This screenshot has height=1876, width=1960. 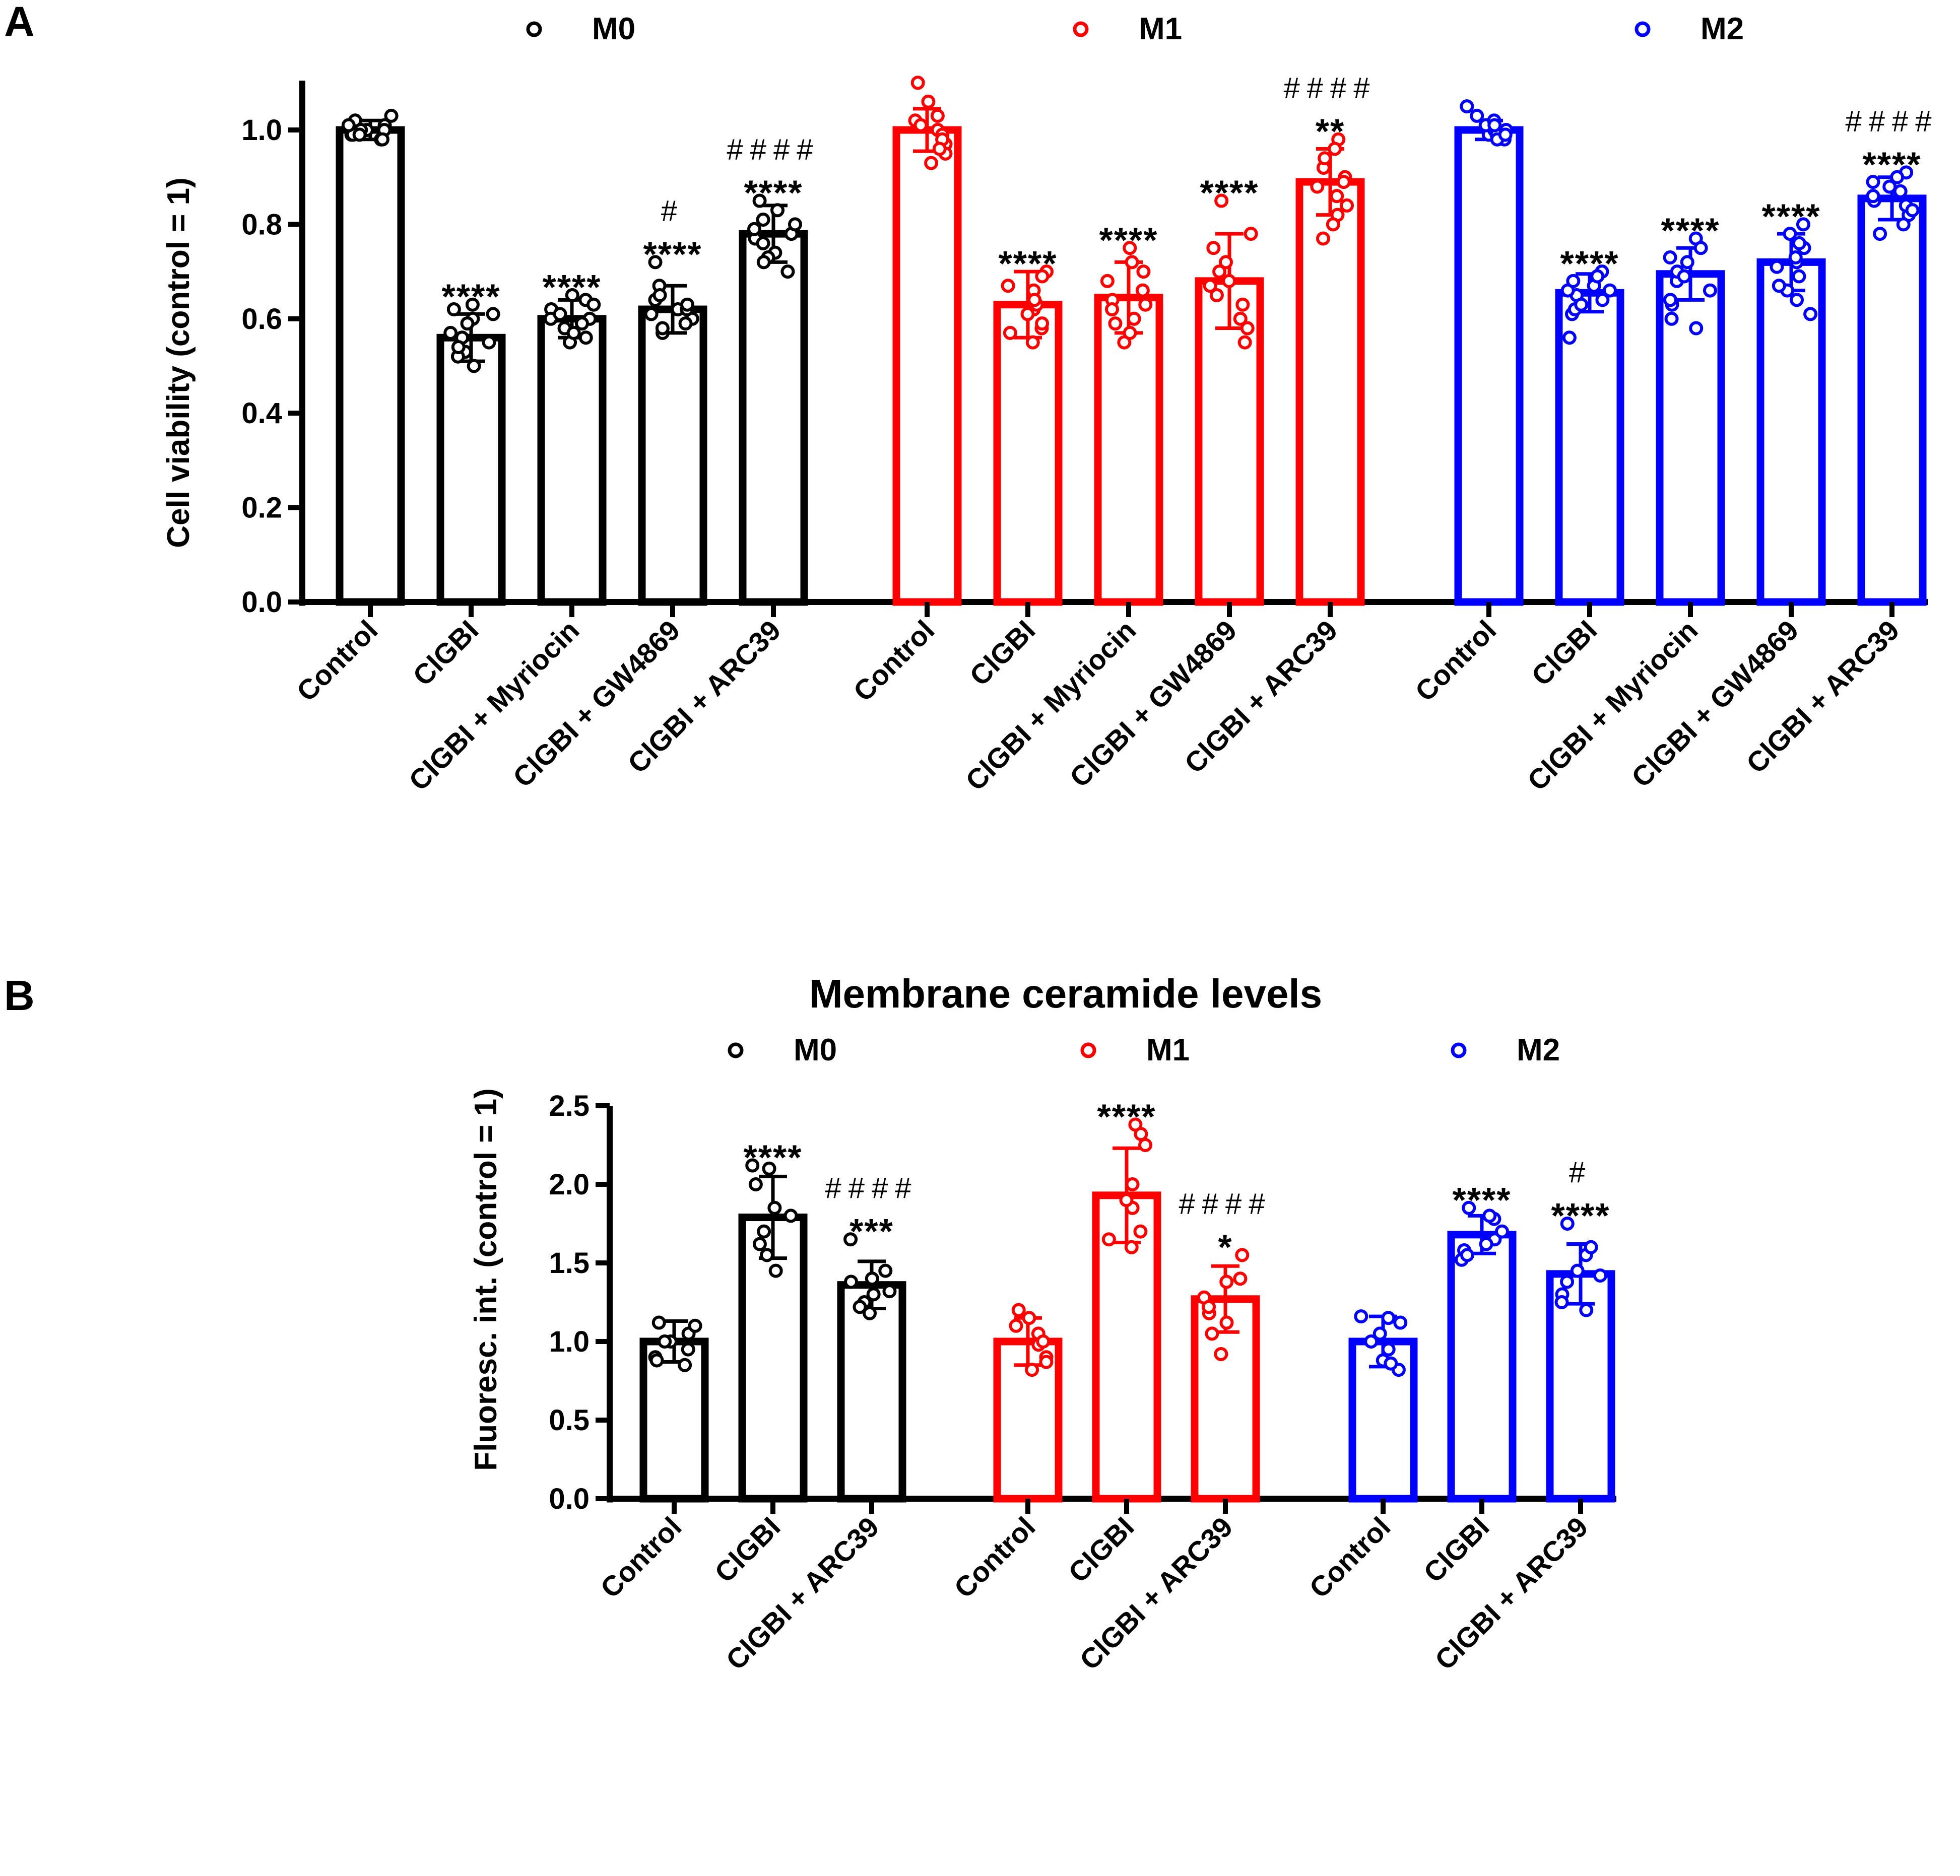 I want to click on legend-marker-m1, so click(x=1081, y=29).